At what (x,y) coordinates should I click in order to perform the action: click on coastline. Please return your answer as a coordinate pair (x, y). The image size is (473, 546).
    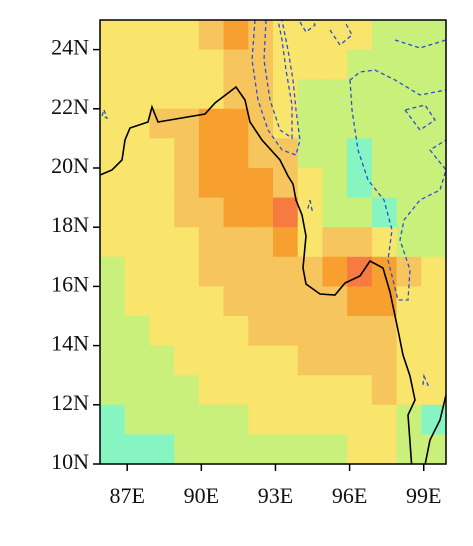
    Looking at the image, I should click on (435, 429).